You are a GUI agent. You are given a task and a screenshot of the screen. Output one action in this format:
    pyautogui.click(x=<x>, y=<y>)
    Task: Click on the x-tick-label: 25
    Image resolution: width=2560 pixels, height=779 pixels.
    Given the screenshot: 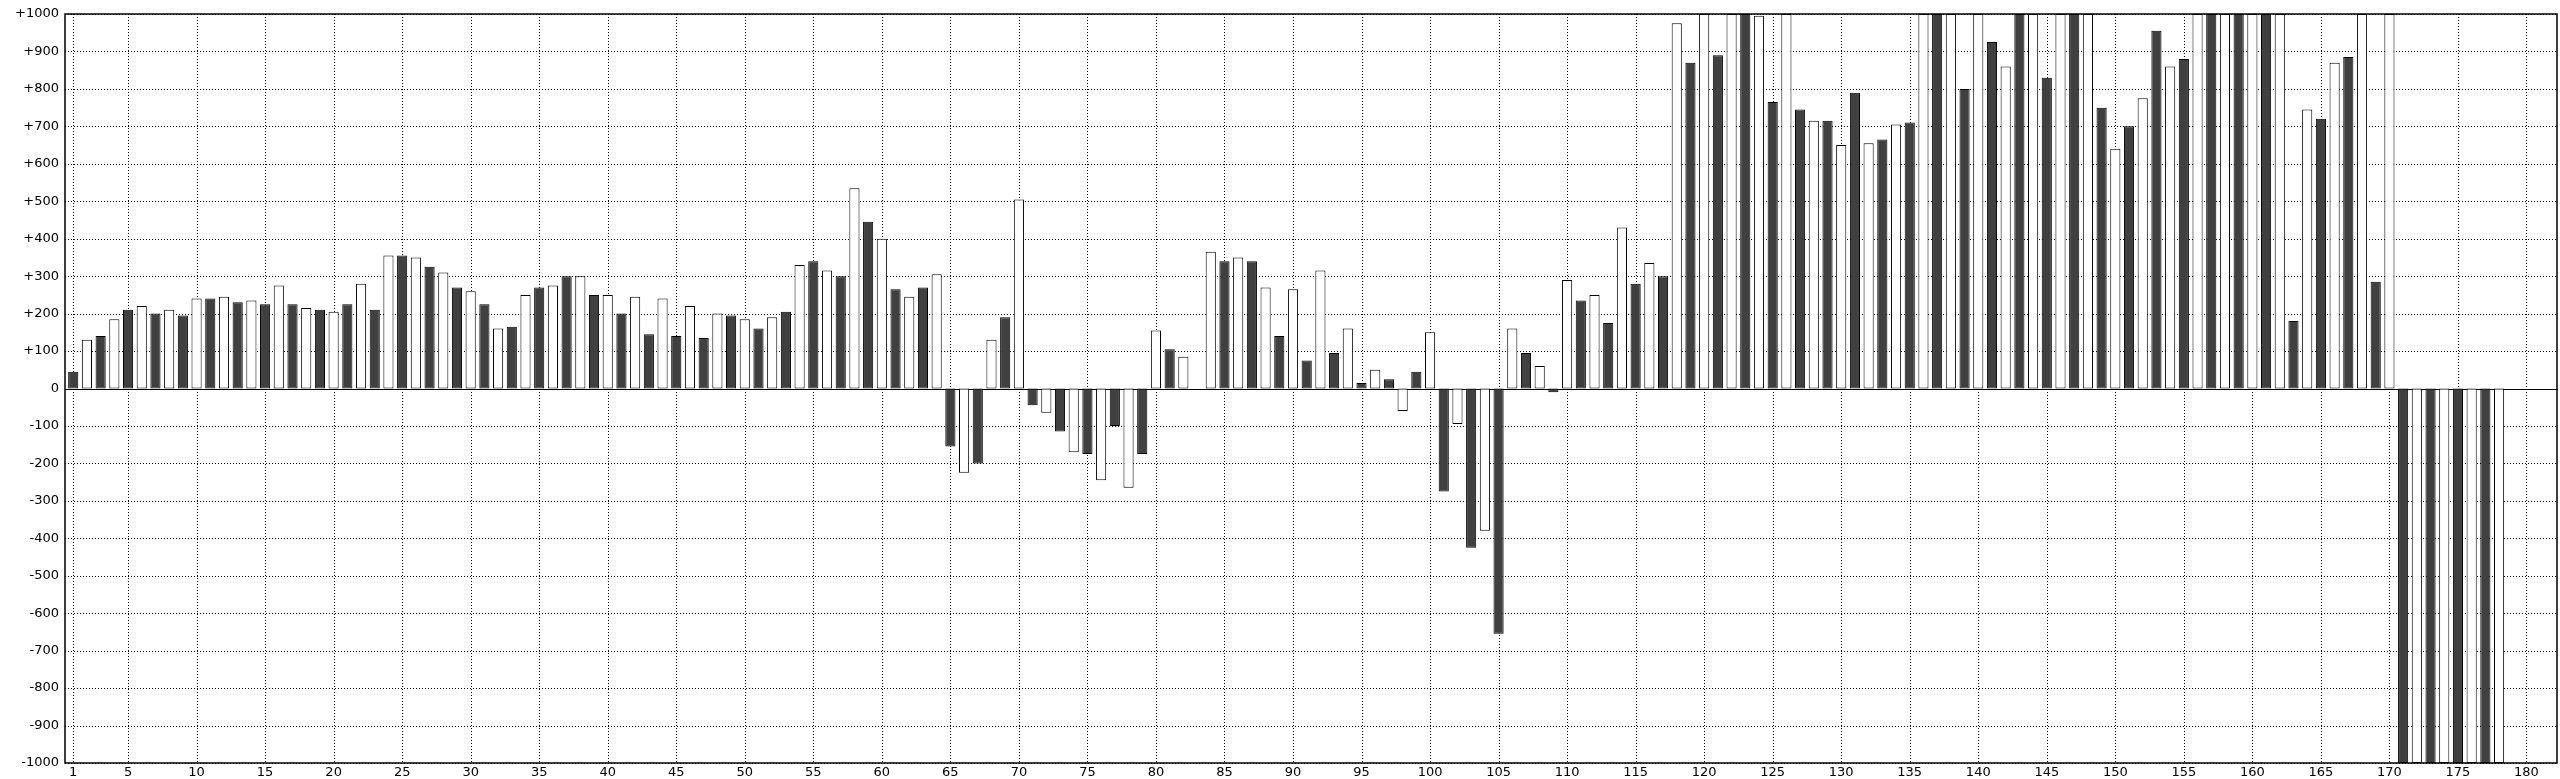 What is the action you would take?
    pyautogui.click(x=402, y=771)
    